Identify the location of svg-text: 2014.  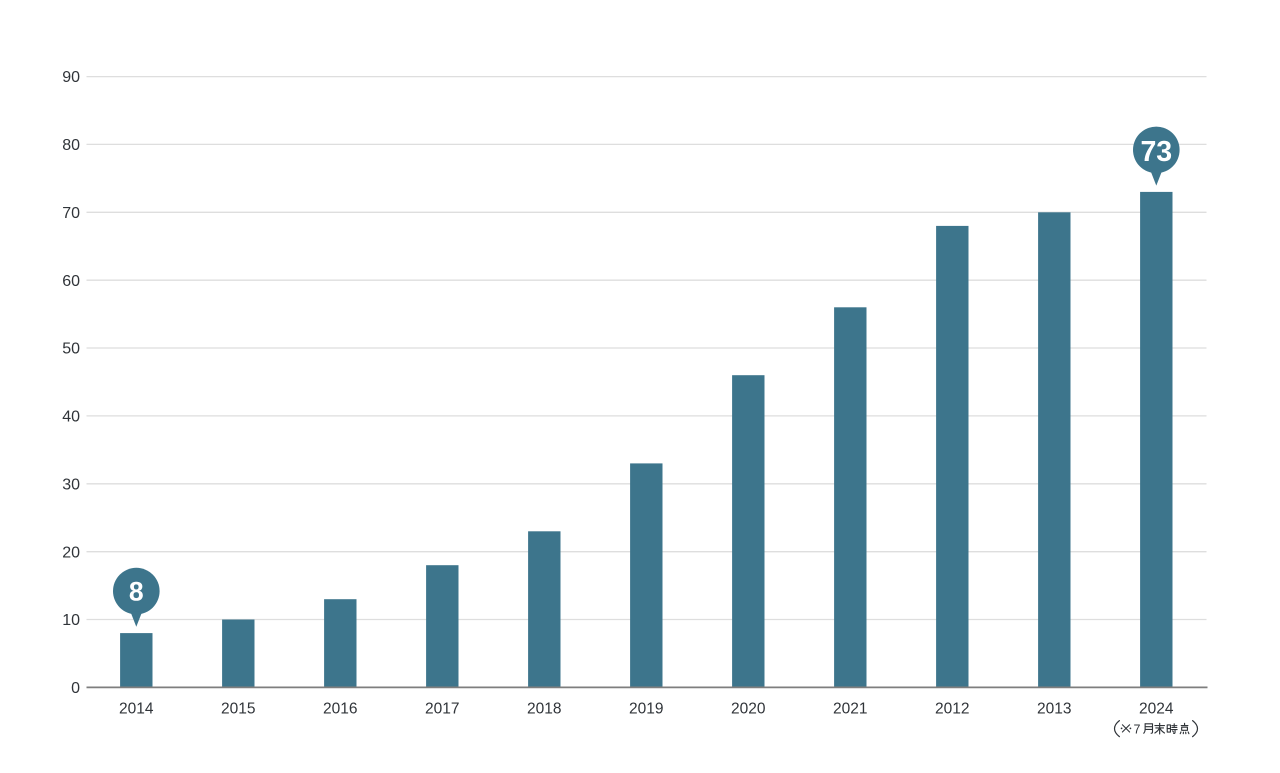
(136, 709).